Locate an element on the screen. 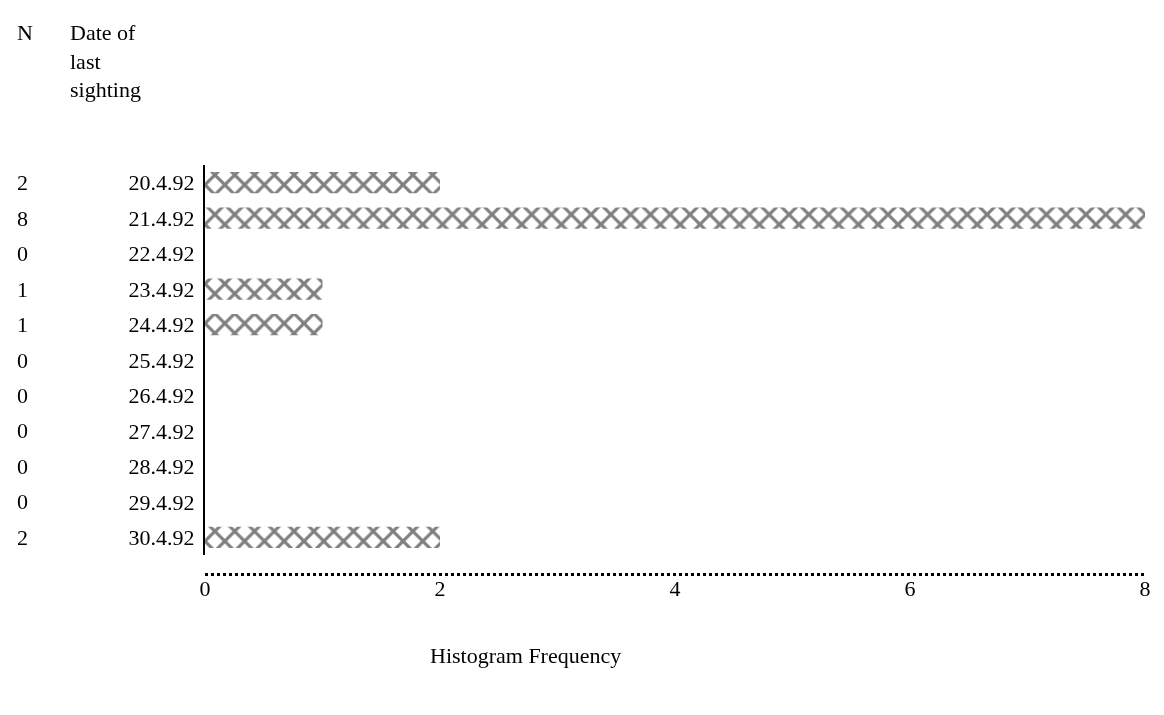 The image size is (1164, 715). y-tick-label: 24.4.92 is located at coordinates (161, 325).